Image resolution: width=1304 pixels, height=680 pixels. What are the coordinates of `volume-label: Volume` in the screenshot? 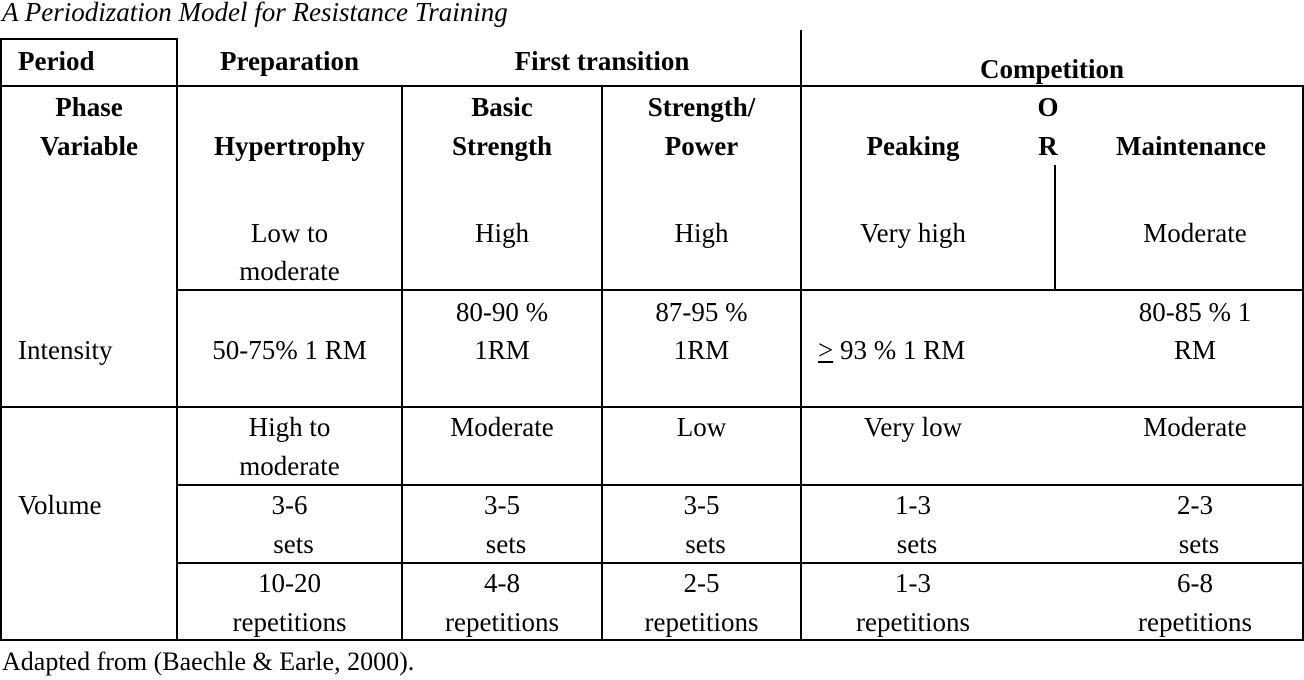 It's located at (60, 505).